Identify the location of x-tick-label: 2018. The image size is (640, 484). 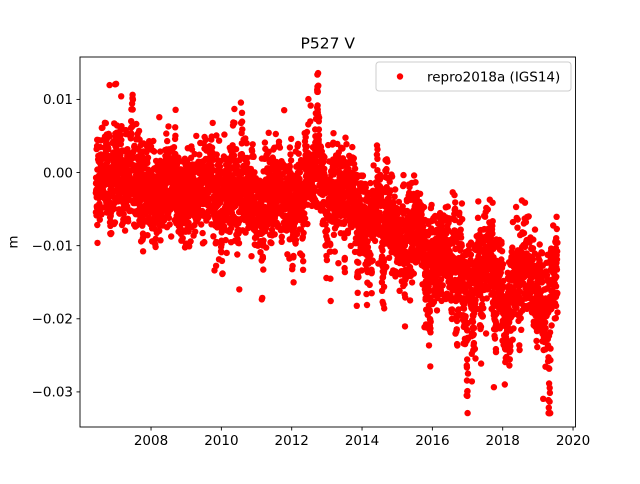
(503, 441).